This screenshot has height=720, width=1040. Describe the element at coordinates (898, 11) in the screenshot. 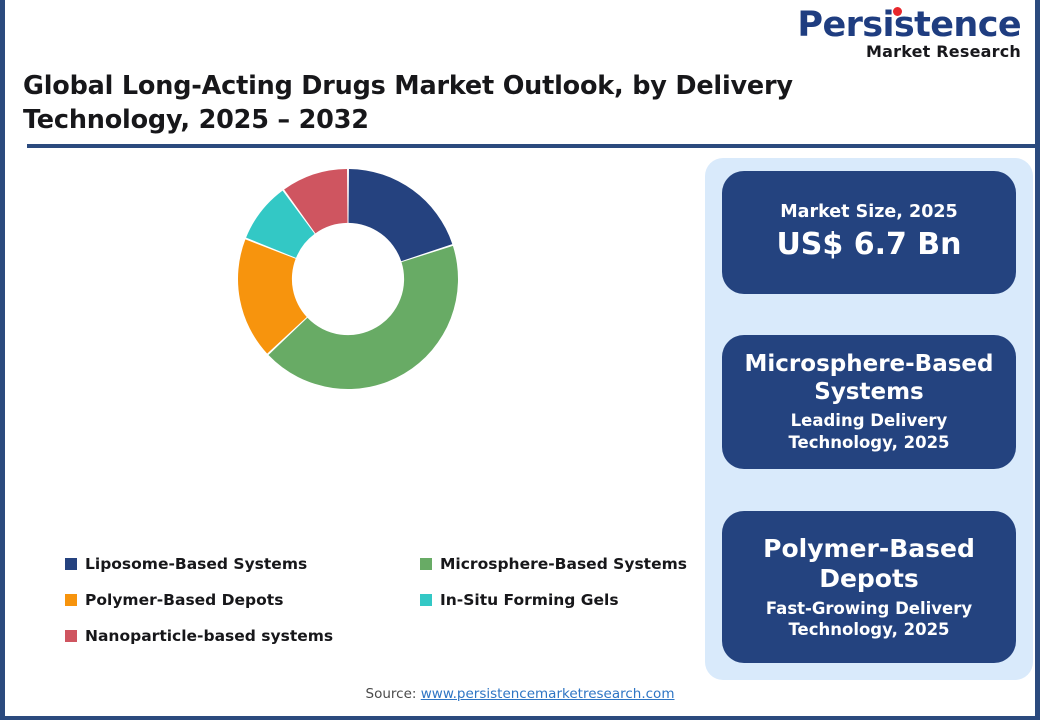

I see `logo-red-dot-icon` at that location.